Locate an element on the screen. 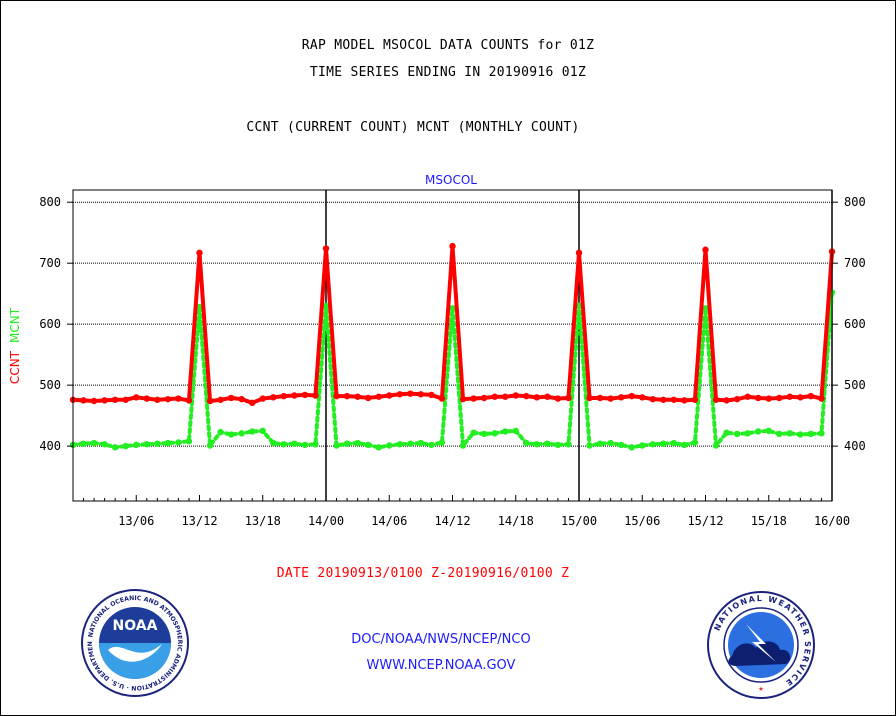 The height and width of the screenshot is (716, 896). nws-logo-icon: NATIONAL WEATHER SERVICE ★ is located at coordinates (761, 645).